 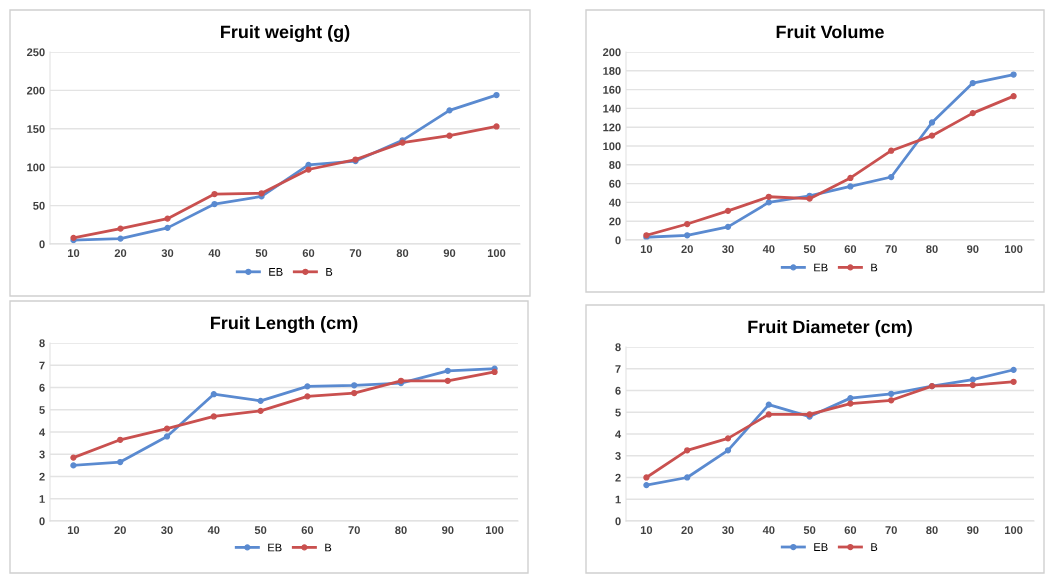 What do you see at coordinates (614, 202) in the screenshot?
I see `y-tick-label: 40` at bounding box center [614, 202].